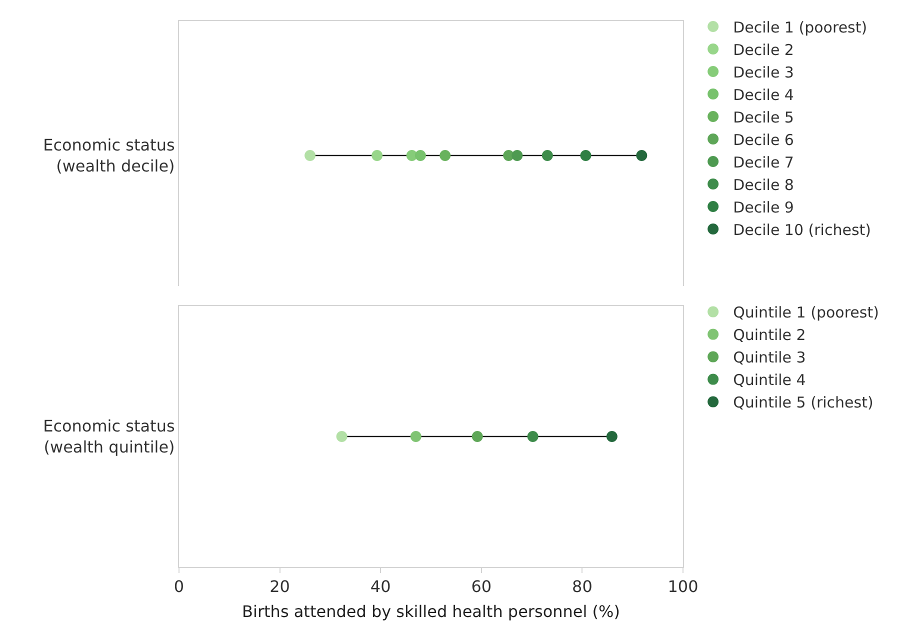 The image size is (903, 631). I want to click on x-tick-label: 60, so click(481, 586).